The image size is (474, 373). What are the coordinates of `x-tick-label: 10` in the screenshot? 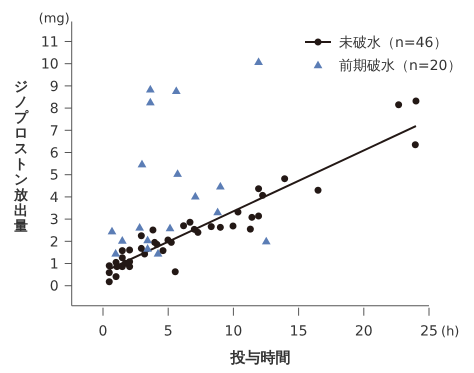 It's located at (233, 332).